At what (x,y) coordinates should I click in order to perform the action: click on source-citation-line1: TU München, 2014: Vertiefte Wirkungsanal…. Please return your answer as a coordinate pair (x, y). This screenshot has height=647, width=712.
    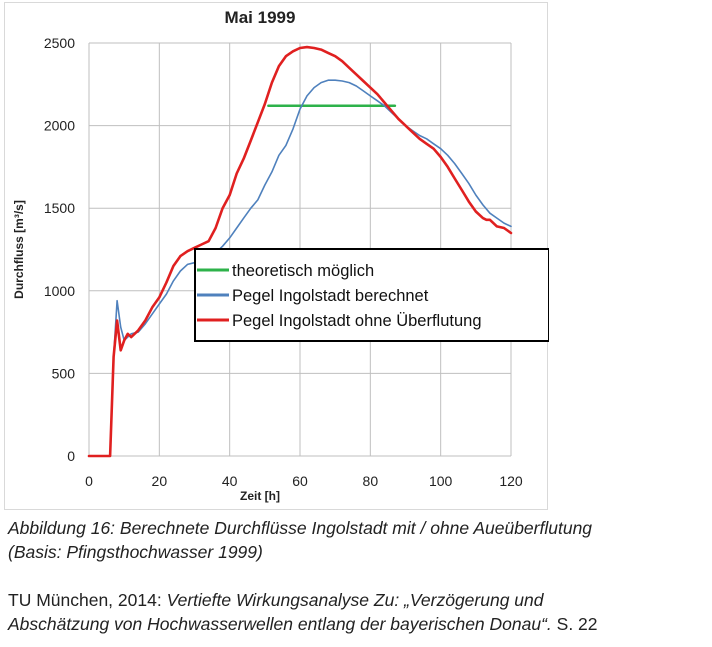
    Looking at the image, I should click on (358, 600).